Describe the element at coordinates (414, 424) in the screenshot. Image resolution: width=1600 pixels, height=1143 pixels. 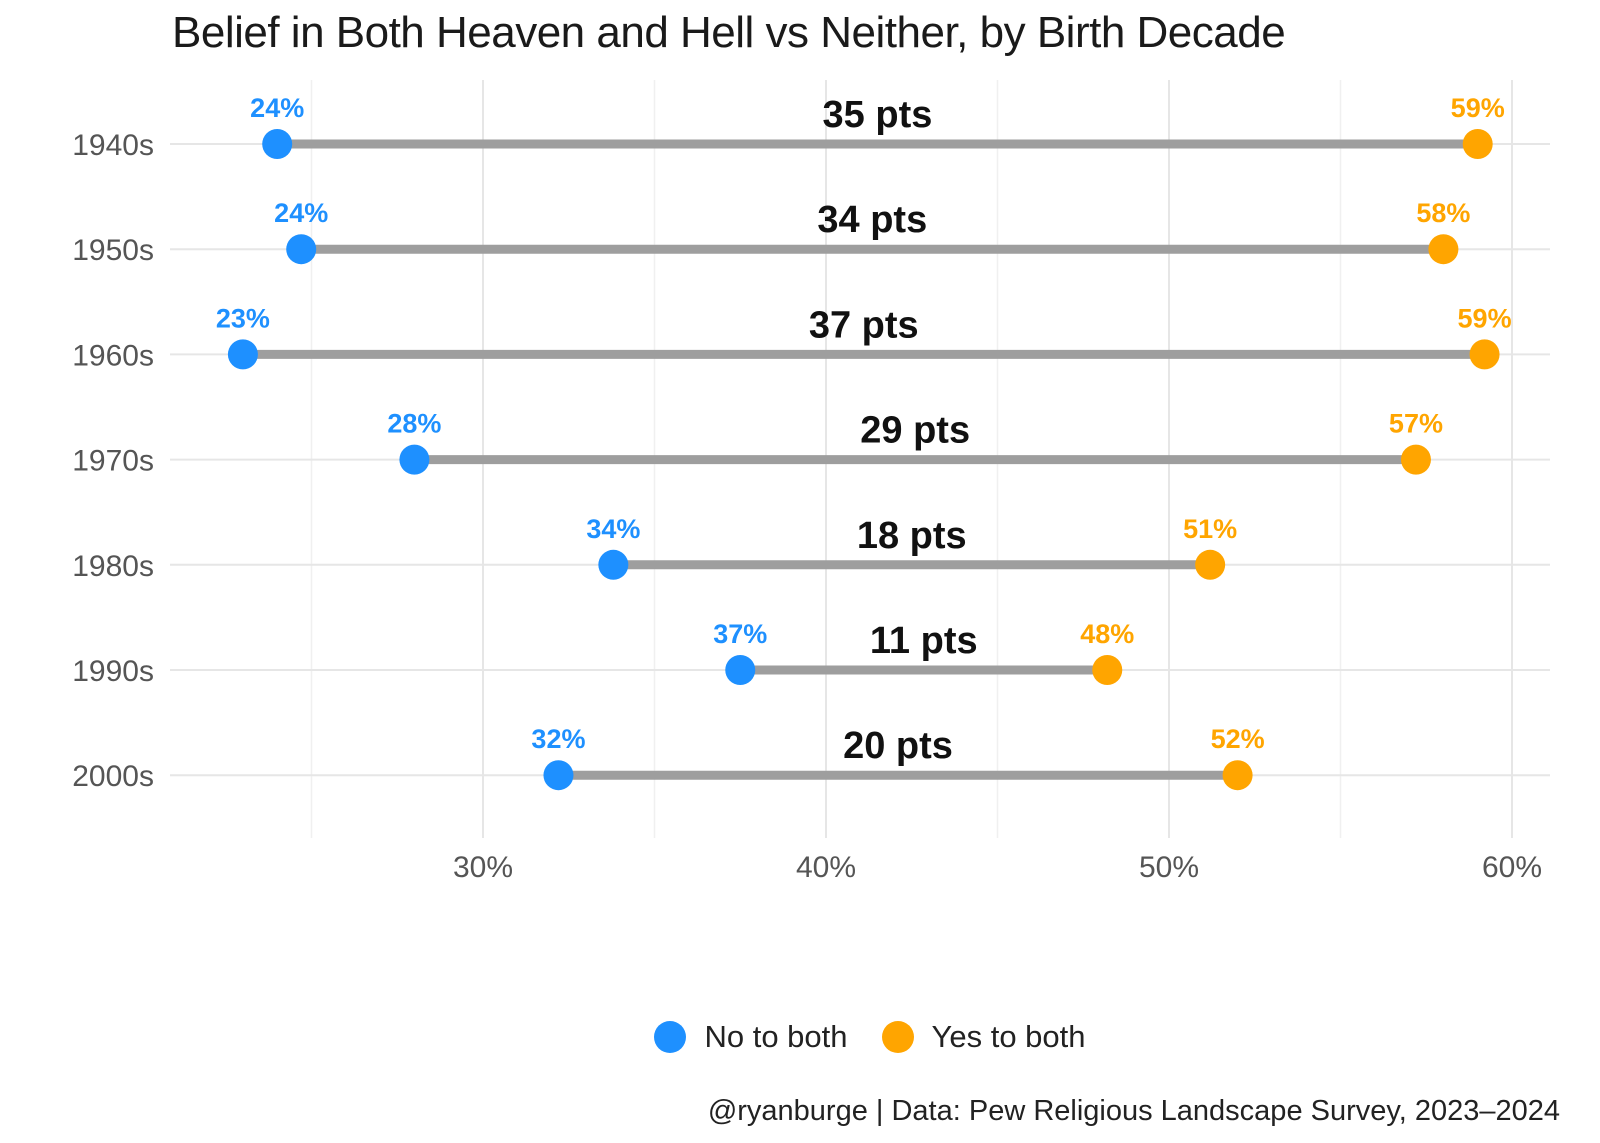
I see `data-label-no-to-both: 28%` at that location.